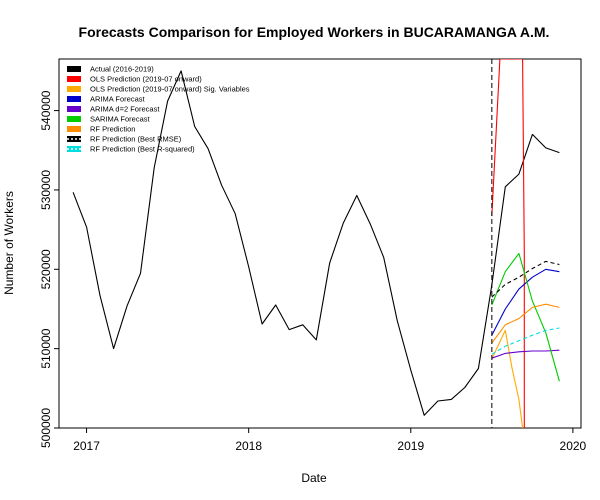 This screenshot has width=600, height=500. I want to click on x-tick-label: 2017, so click(86, 446).